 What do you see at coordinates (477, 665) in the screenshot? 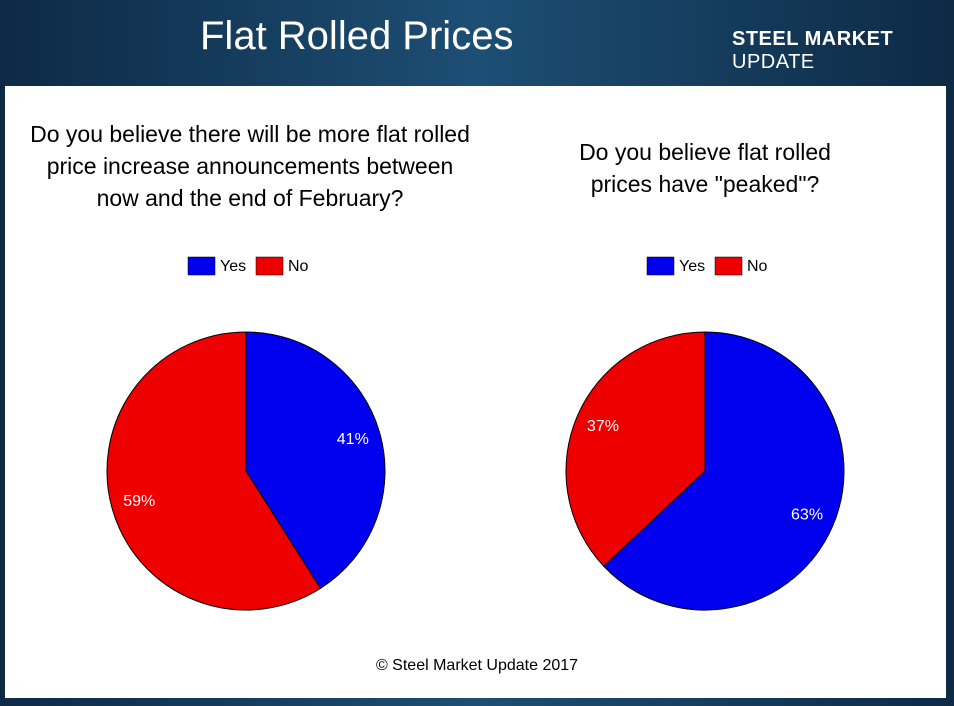
I see `footer: © Steel Market Update 2017` at bounding box center [477, 665].